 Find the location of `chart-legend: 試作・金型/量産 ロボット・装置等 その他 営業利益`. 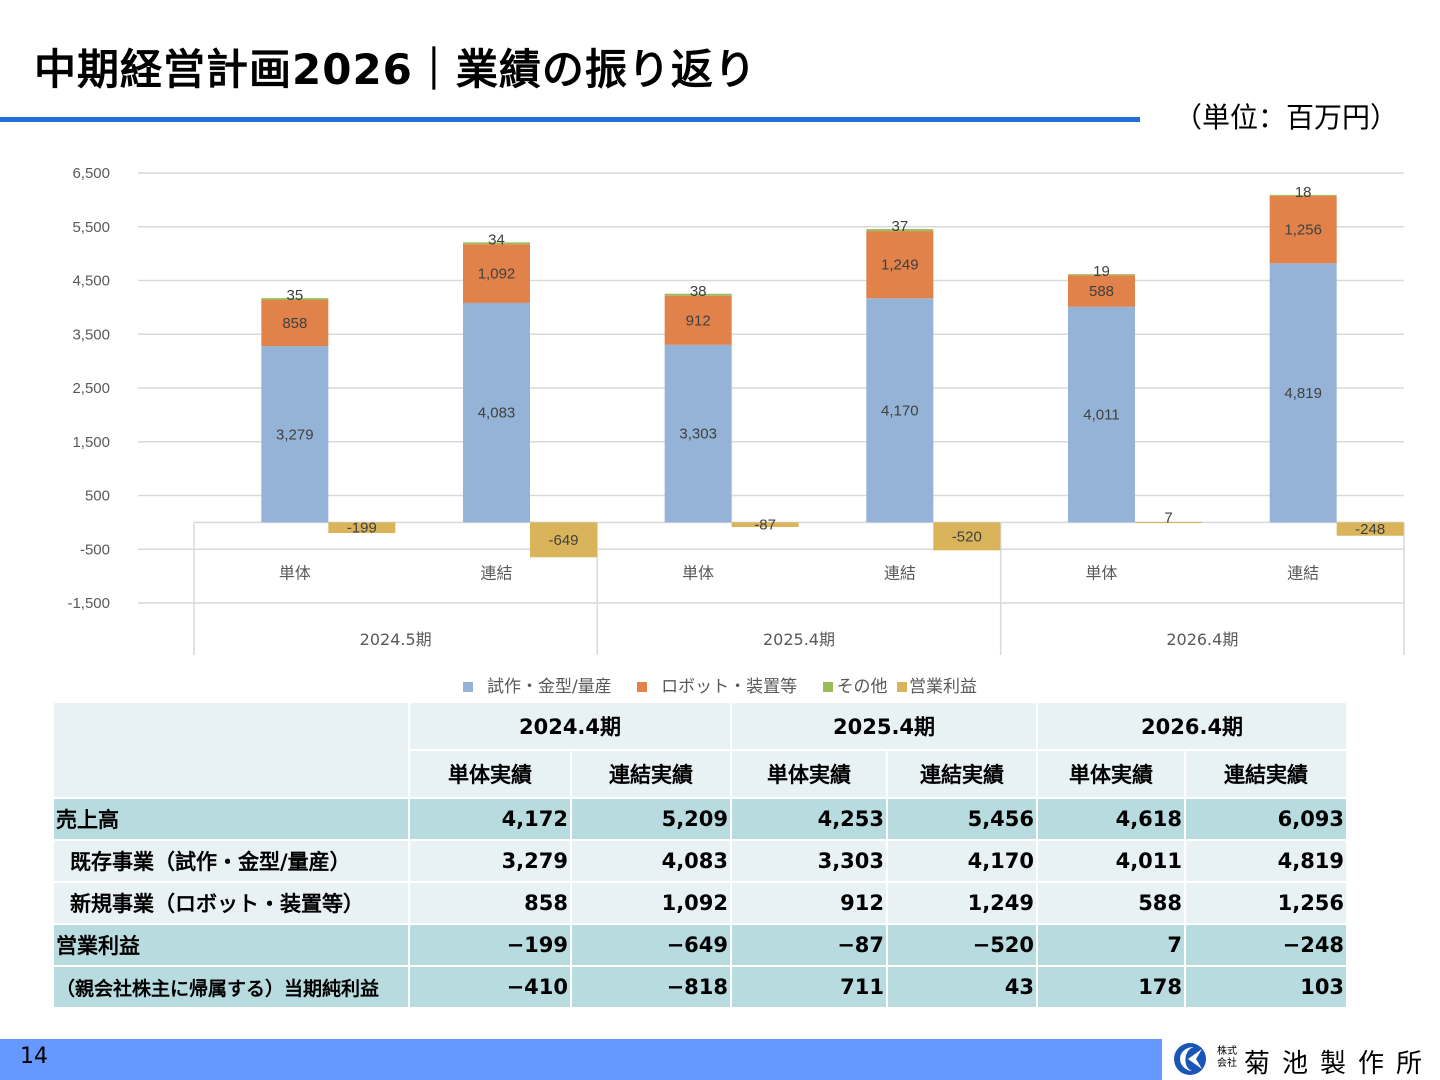

chart-legend: 試作・金型/量産 ロボット・装置等 その他 営業利益 is located at coordinates (720, 684).